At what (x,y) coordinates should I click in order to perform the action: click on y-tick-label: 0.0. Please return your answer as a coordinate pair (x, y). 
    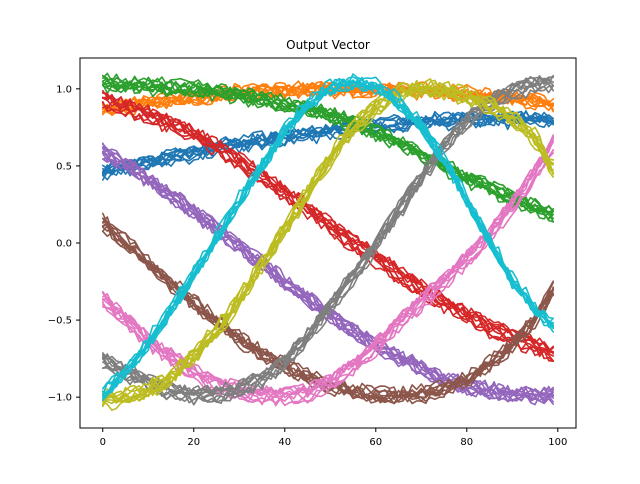
    Looking at the image, I should click on (64, 244).